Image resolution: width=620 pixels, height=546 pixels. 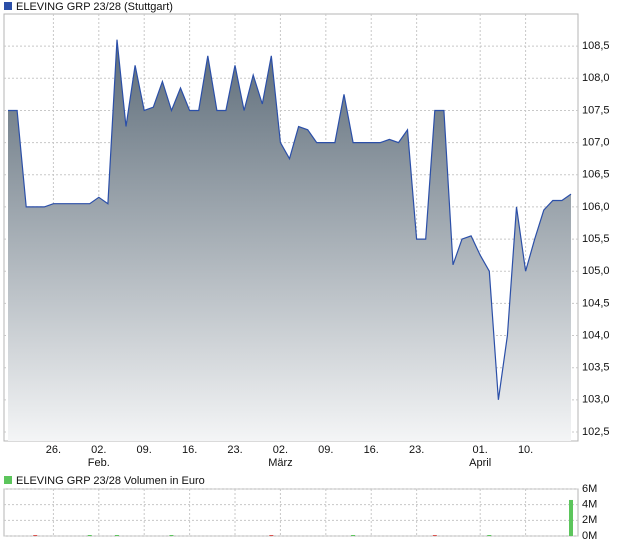 What do you see at coordinates (596, 335) in the screenshot?
I see `y-tick-label: 104,0` at bounding box center [596, 335].